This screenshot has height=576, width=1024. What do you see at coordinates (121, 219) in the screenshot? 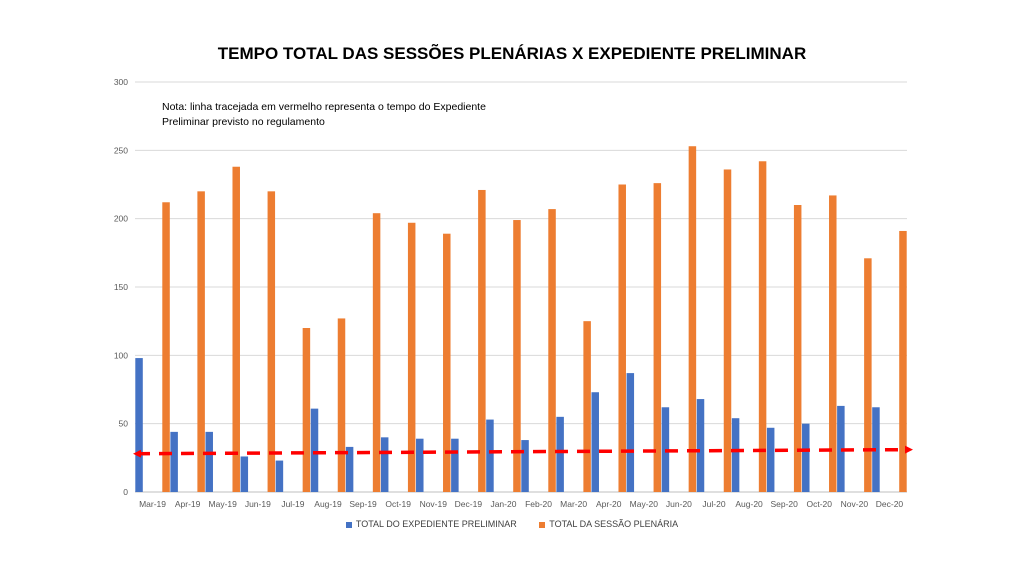
I see `y-tick-label: 200` at bounding box center [121, 219].